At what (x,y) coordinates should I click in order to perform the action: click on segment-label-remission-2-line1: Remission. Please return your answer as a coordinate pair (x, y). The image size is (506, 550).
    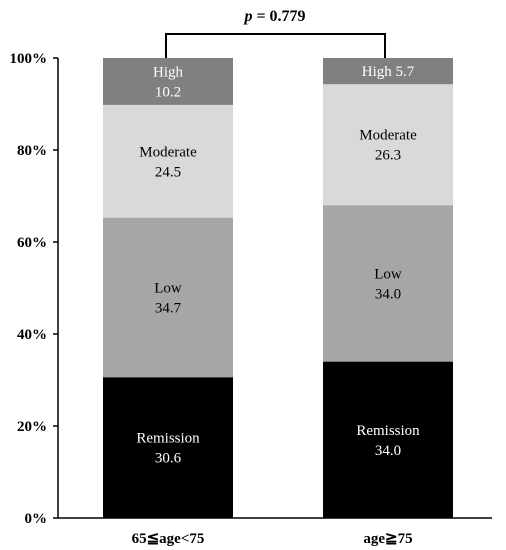
    Looking at the image, I should click on (388, 431).